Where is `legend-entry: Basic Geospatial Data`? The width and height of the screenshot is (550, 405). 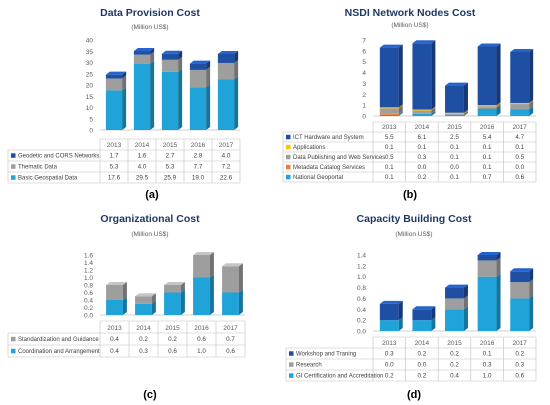 legend-entry: Basic Geospatial Data is located at coordinates (48, 179).